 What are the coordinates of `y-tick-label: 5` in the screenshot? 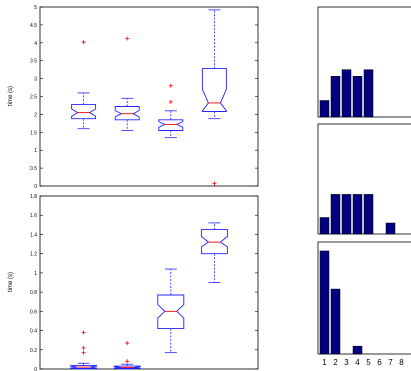 It's located at (35, 8).